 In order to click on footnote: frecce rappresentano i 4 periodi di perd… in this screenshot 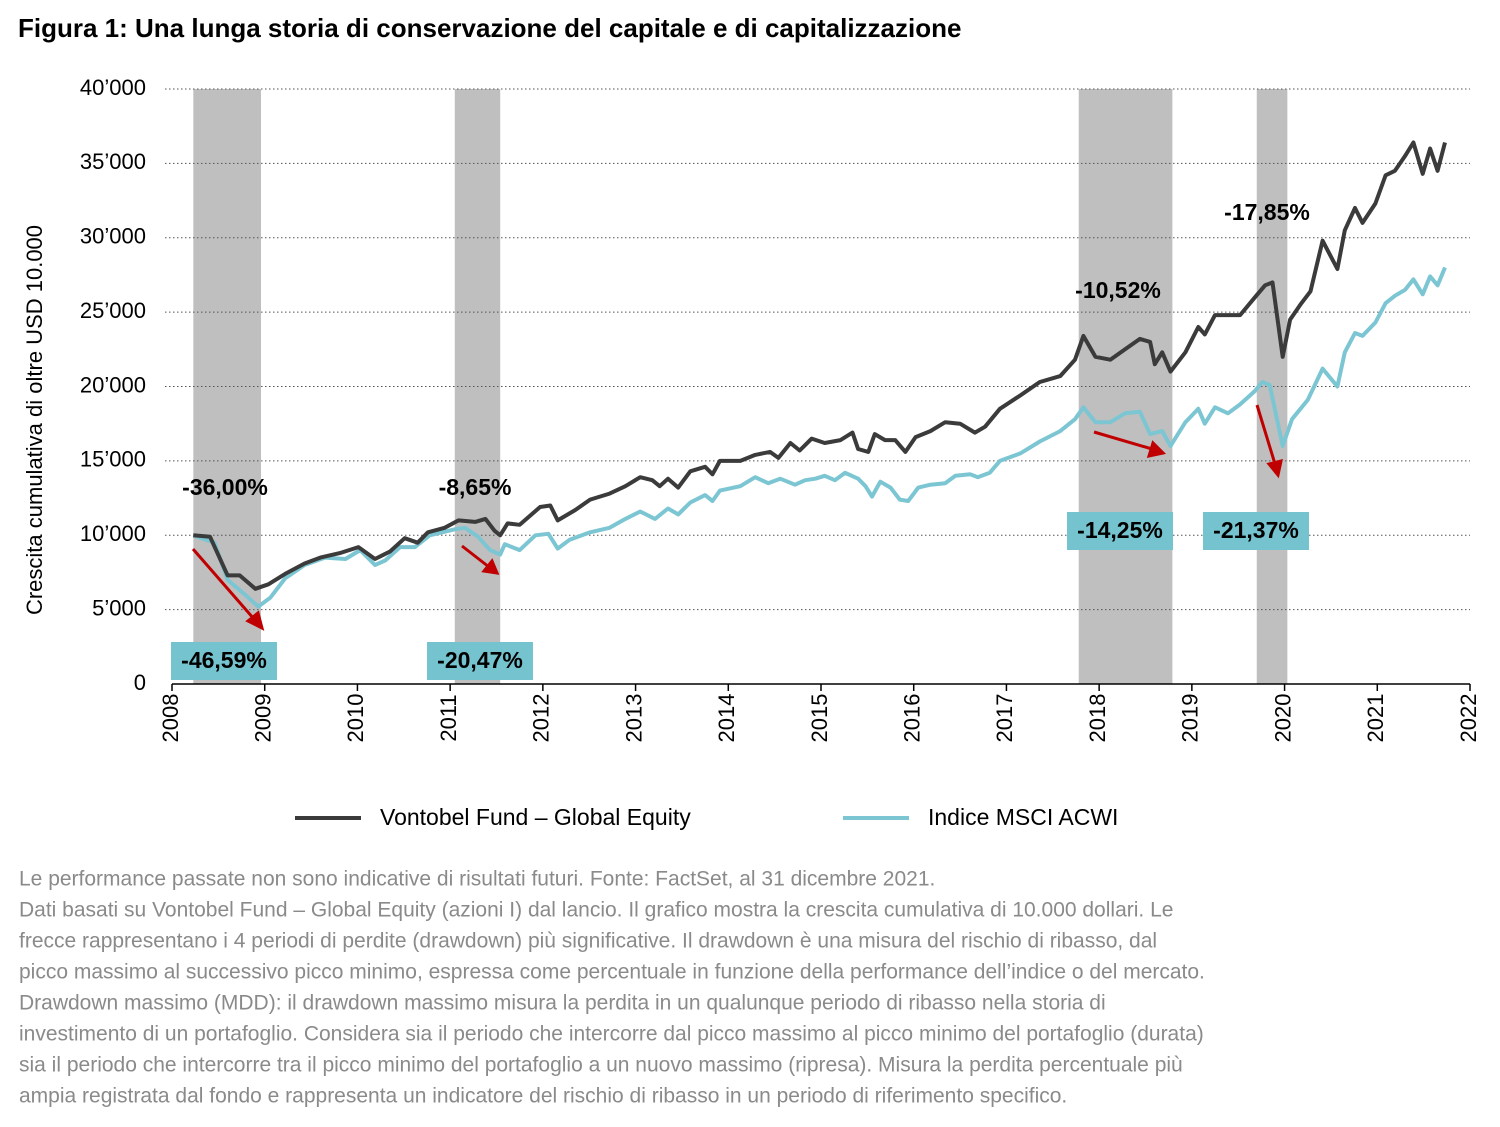, I will do `click(588, 941)`.